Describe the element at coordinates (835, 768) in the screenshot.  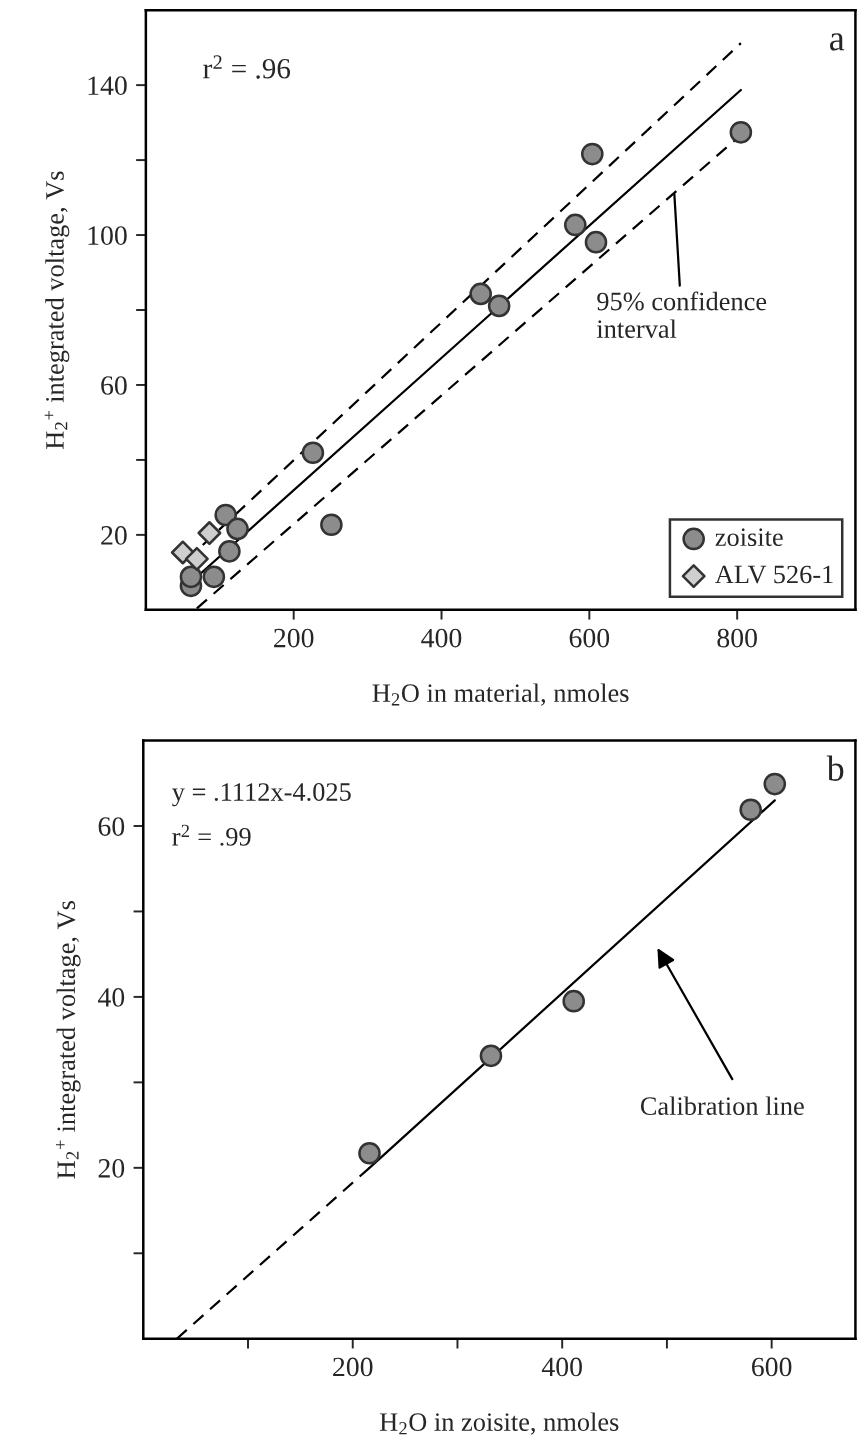
I see `annotation: b` at that location.